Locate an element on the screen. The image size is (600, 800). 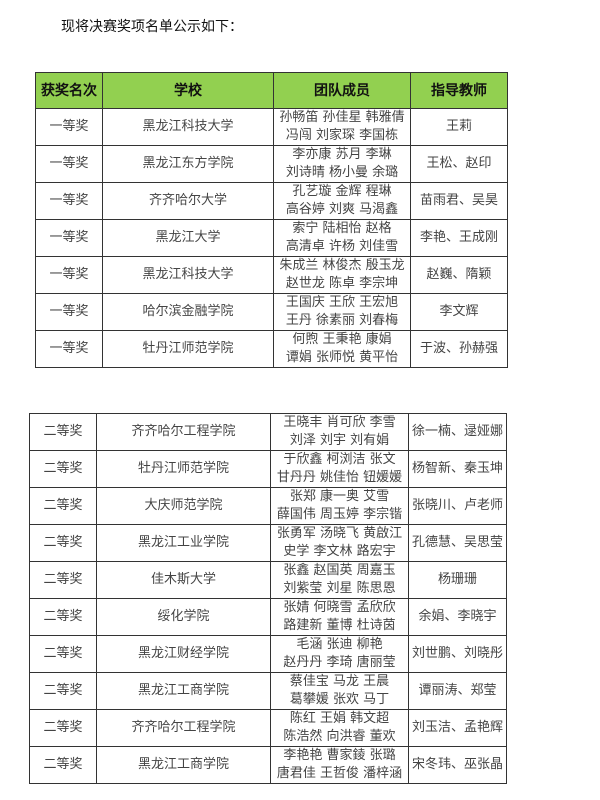
members-line: 张郑 康一奥 艾雪 is located at coordinates (339, 496).